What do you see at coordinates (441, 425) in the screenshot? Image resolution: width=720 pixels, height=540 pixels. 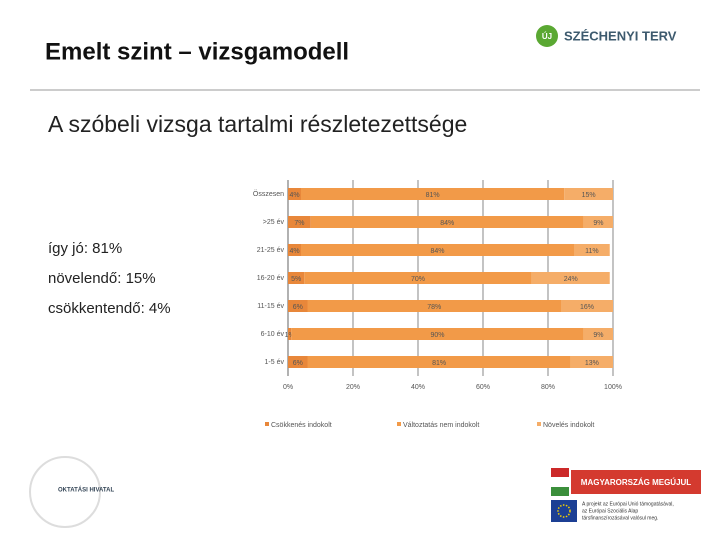 I see `legend-label: Változtatás nem indokolt` at bounding box center [441, 425].